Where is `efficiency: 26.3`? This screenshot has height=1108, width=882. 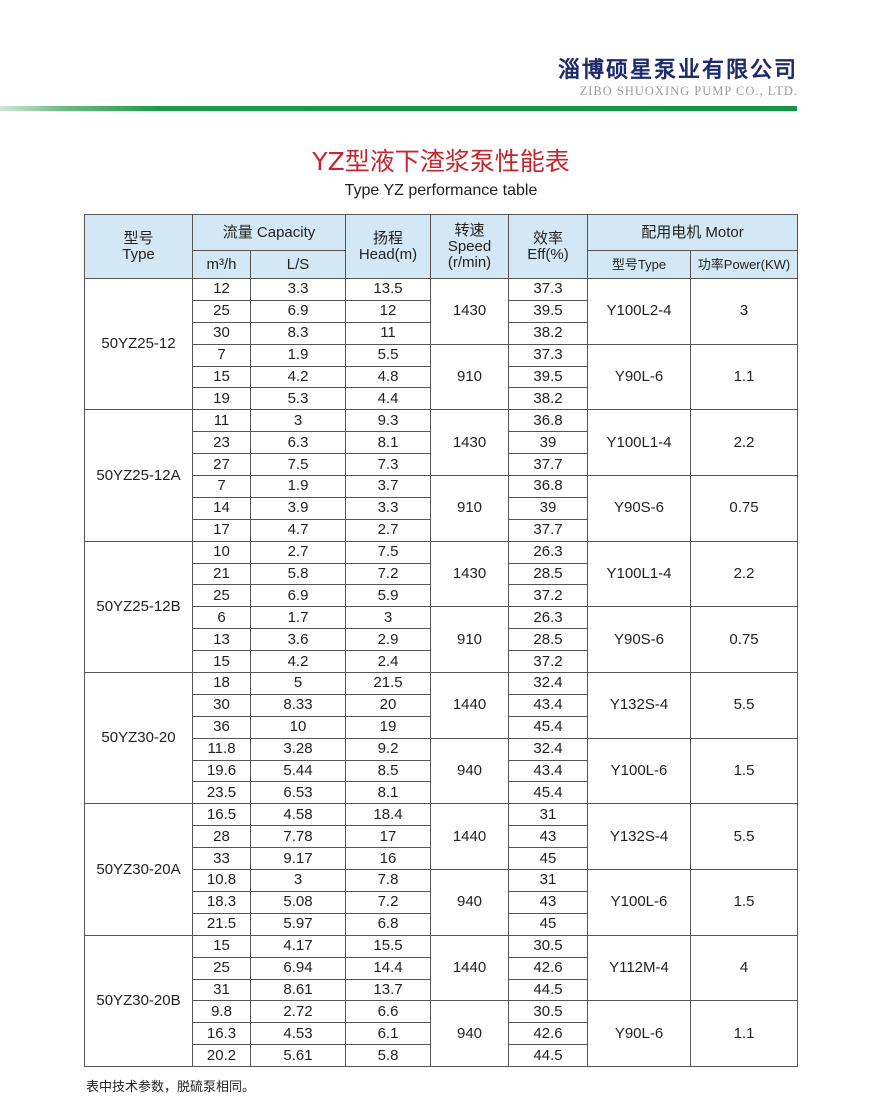 efficiency: 26.3 is located at coordinates (548, 618).